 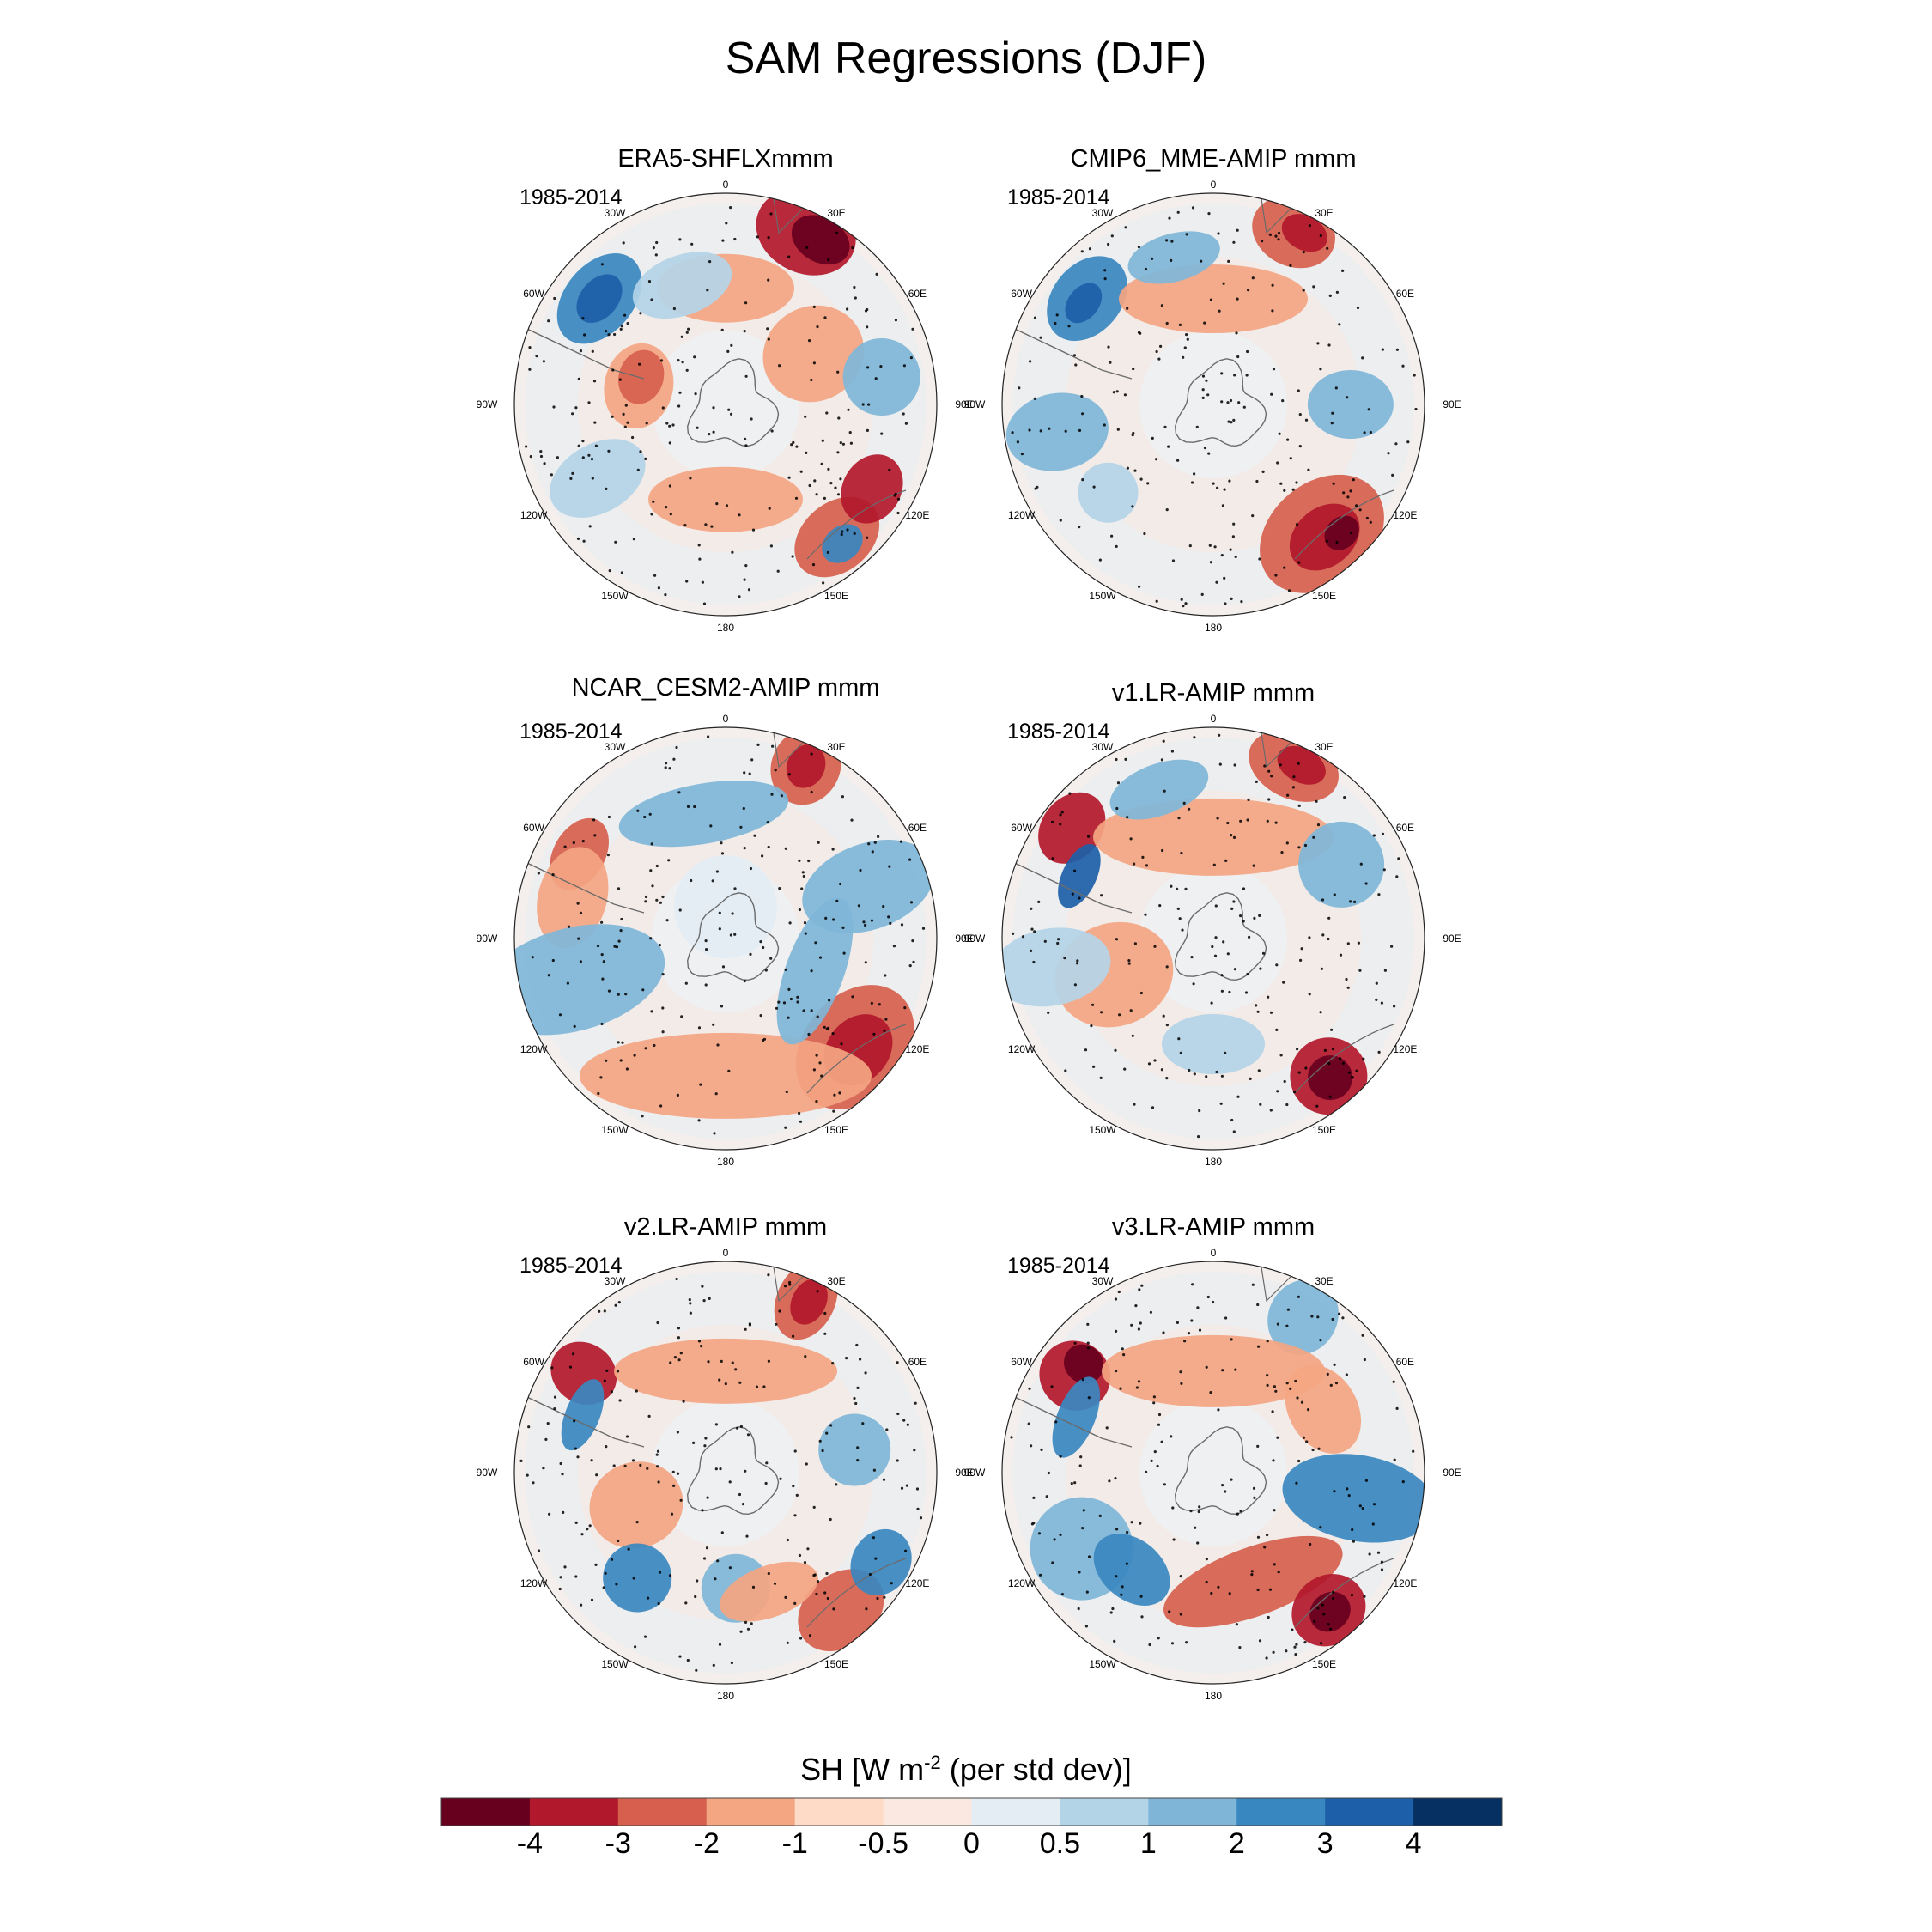 What do you see at coordinates (1325, 1843) in the screenshot?
I see `colorbar-tick-label: 3` at bounding box center [1325, 1843].